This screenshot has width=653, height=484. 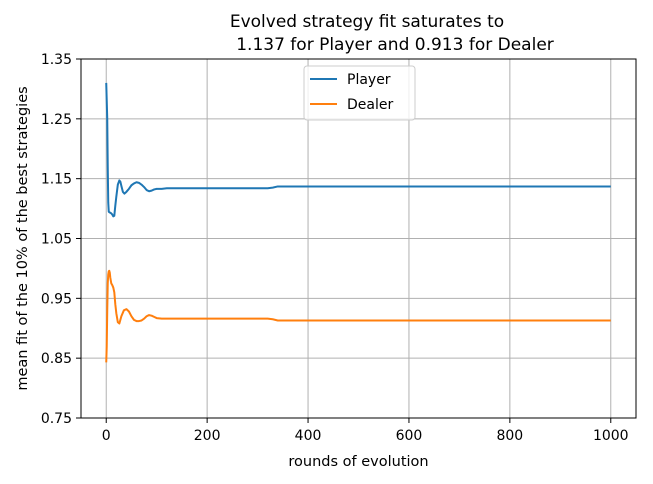 What do you see at coordinates (308, 436) in the screenshot?
I see `x-tick-label-2: 400` at bounding box center [308, 436].